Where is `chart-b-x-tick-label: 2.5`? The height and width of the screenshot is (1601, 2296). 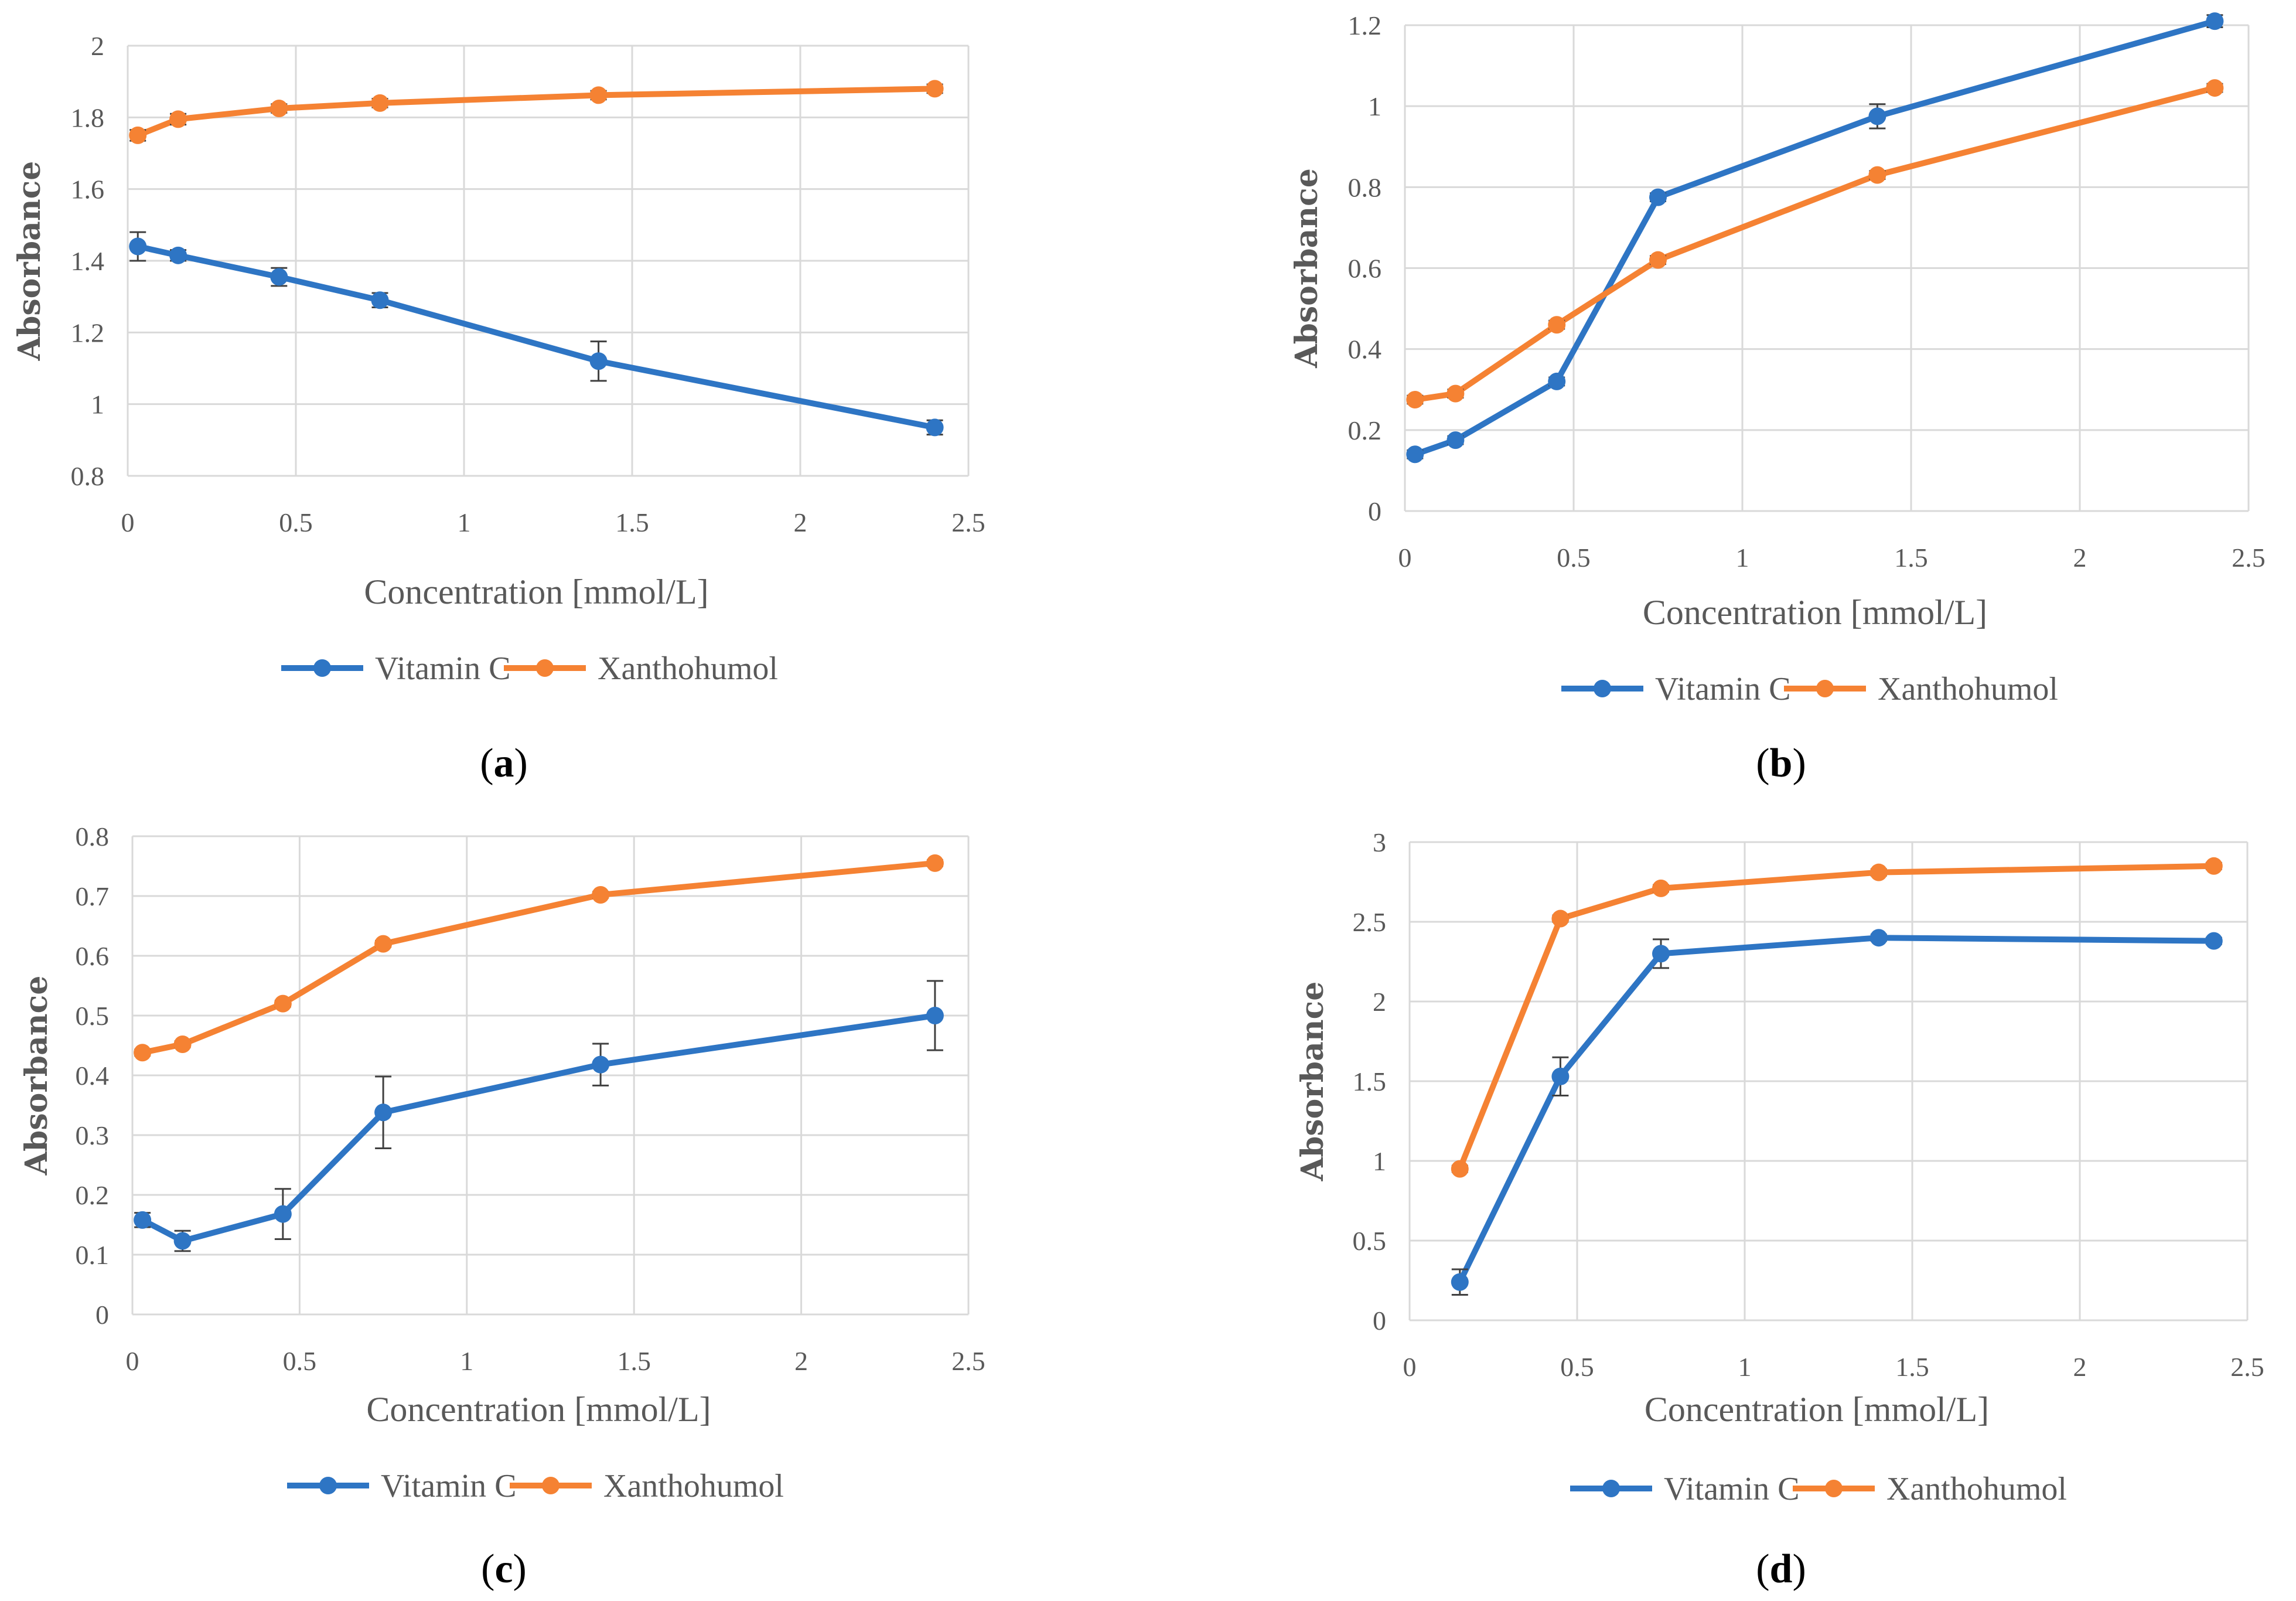
chart-b-x-tick-label: 2.5 is located at coordinates (2249, 558).